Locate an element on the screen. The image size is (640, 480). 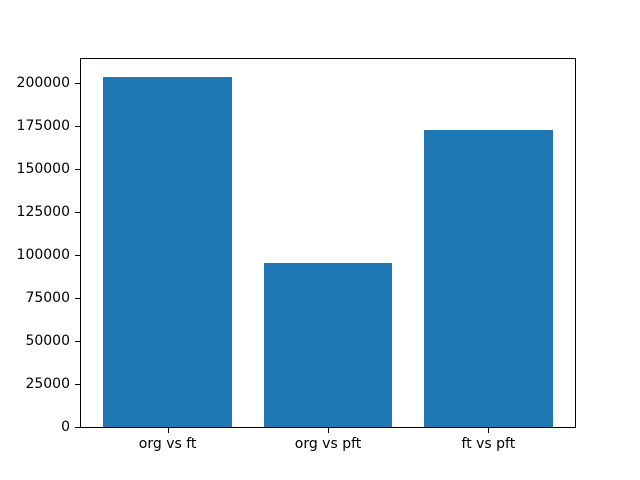
y-tick-label-175000: 175000 is located at coordinates (43, 126).